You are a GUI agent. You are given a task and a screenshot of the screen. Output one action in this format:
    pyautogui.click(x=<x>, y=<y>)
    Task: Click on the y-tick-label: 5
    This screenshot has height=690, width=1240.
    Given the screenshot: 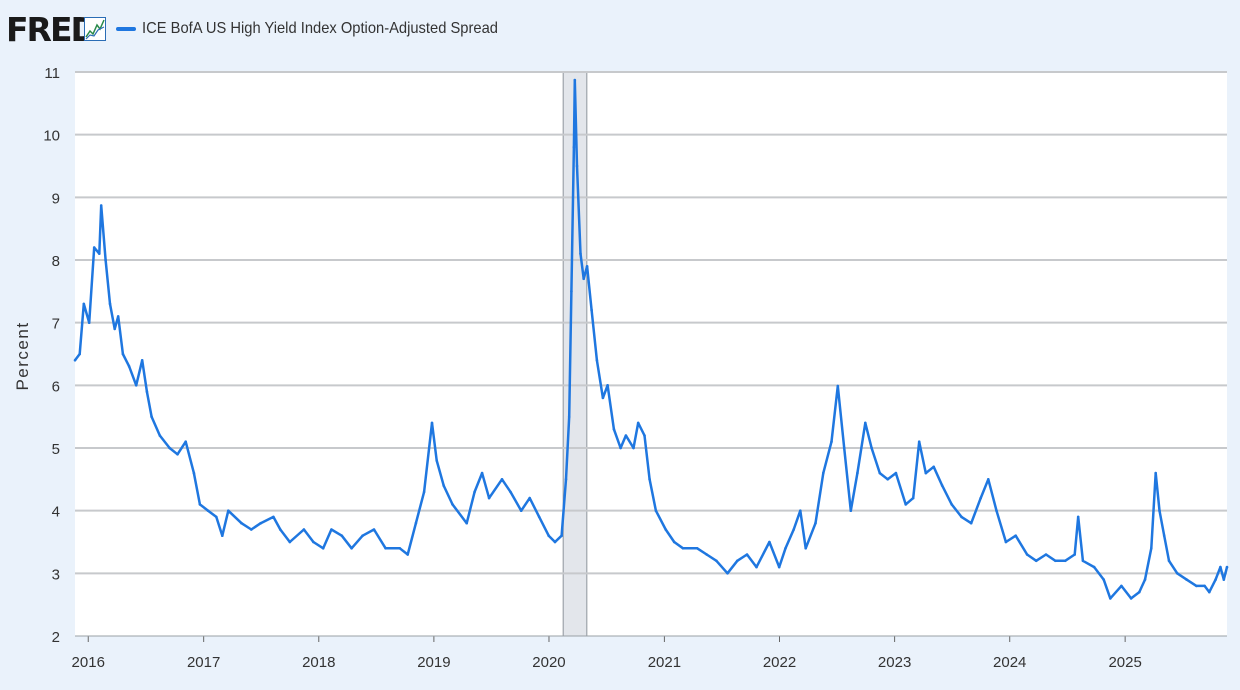 What is the action you would take?
    pyautogui.click(x=56, y=449)
    